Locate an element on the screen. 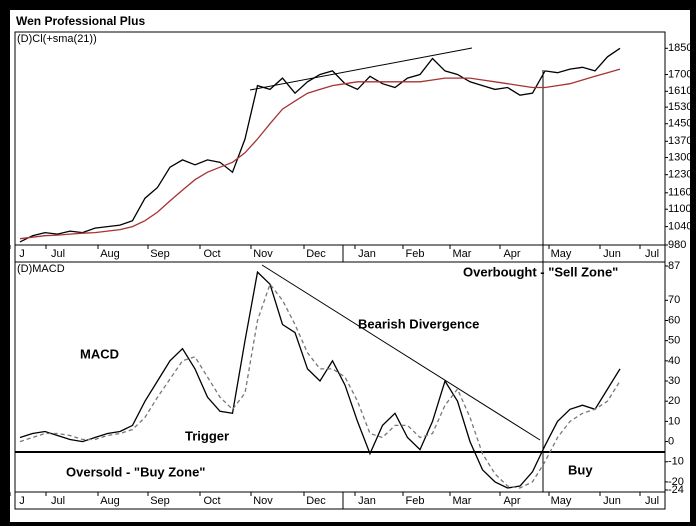  y-tick-label: 87 is located at coordinates (674, 266).